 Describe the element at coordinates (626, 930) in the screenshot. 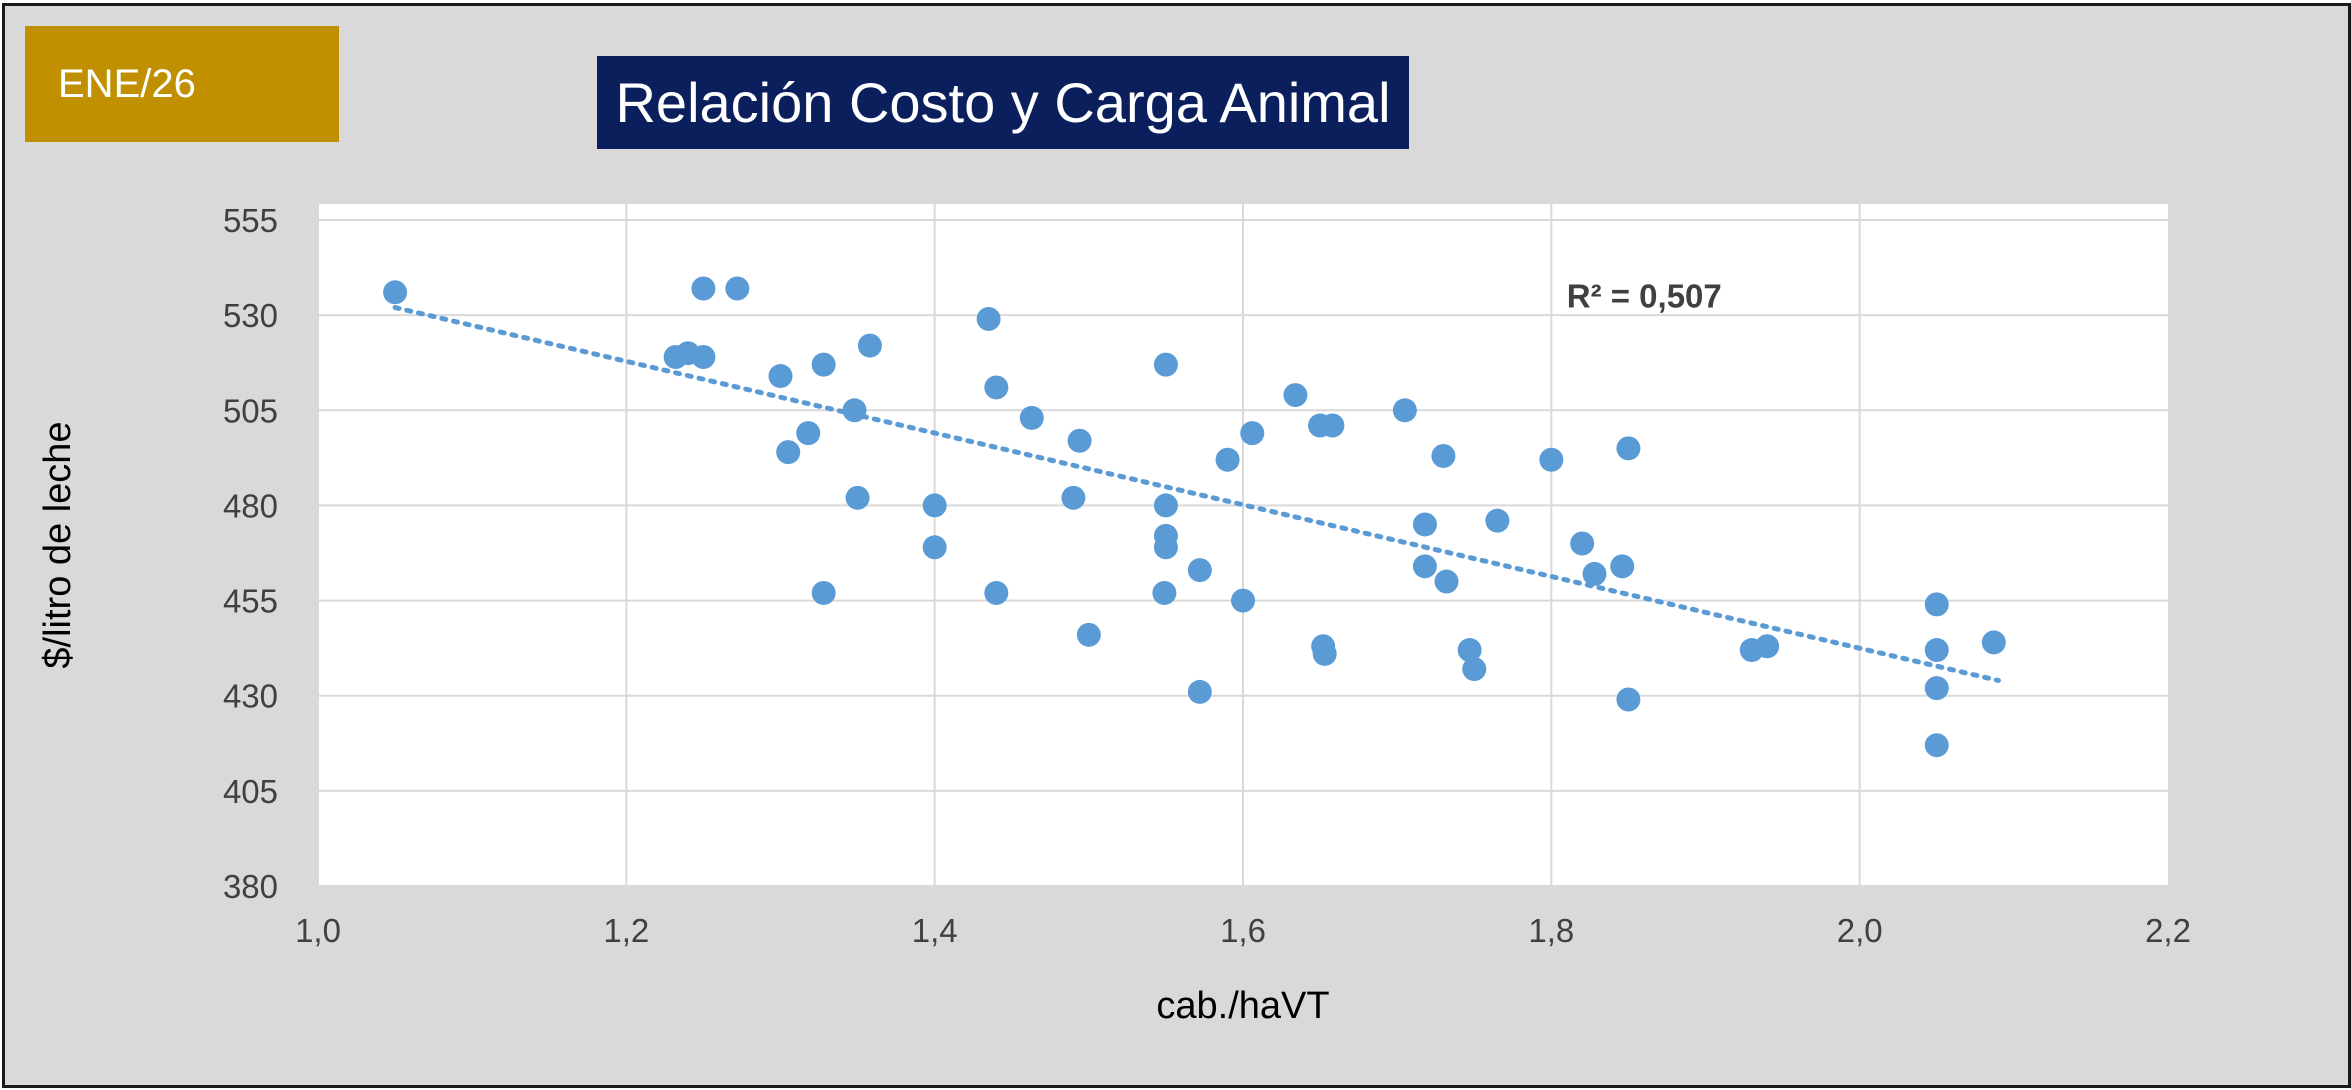

I see `x-tick-label: 1,2` at that location.